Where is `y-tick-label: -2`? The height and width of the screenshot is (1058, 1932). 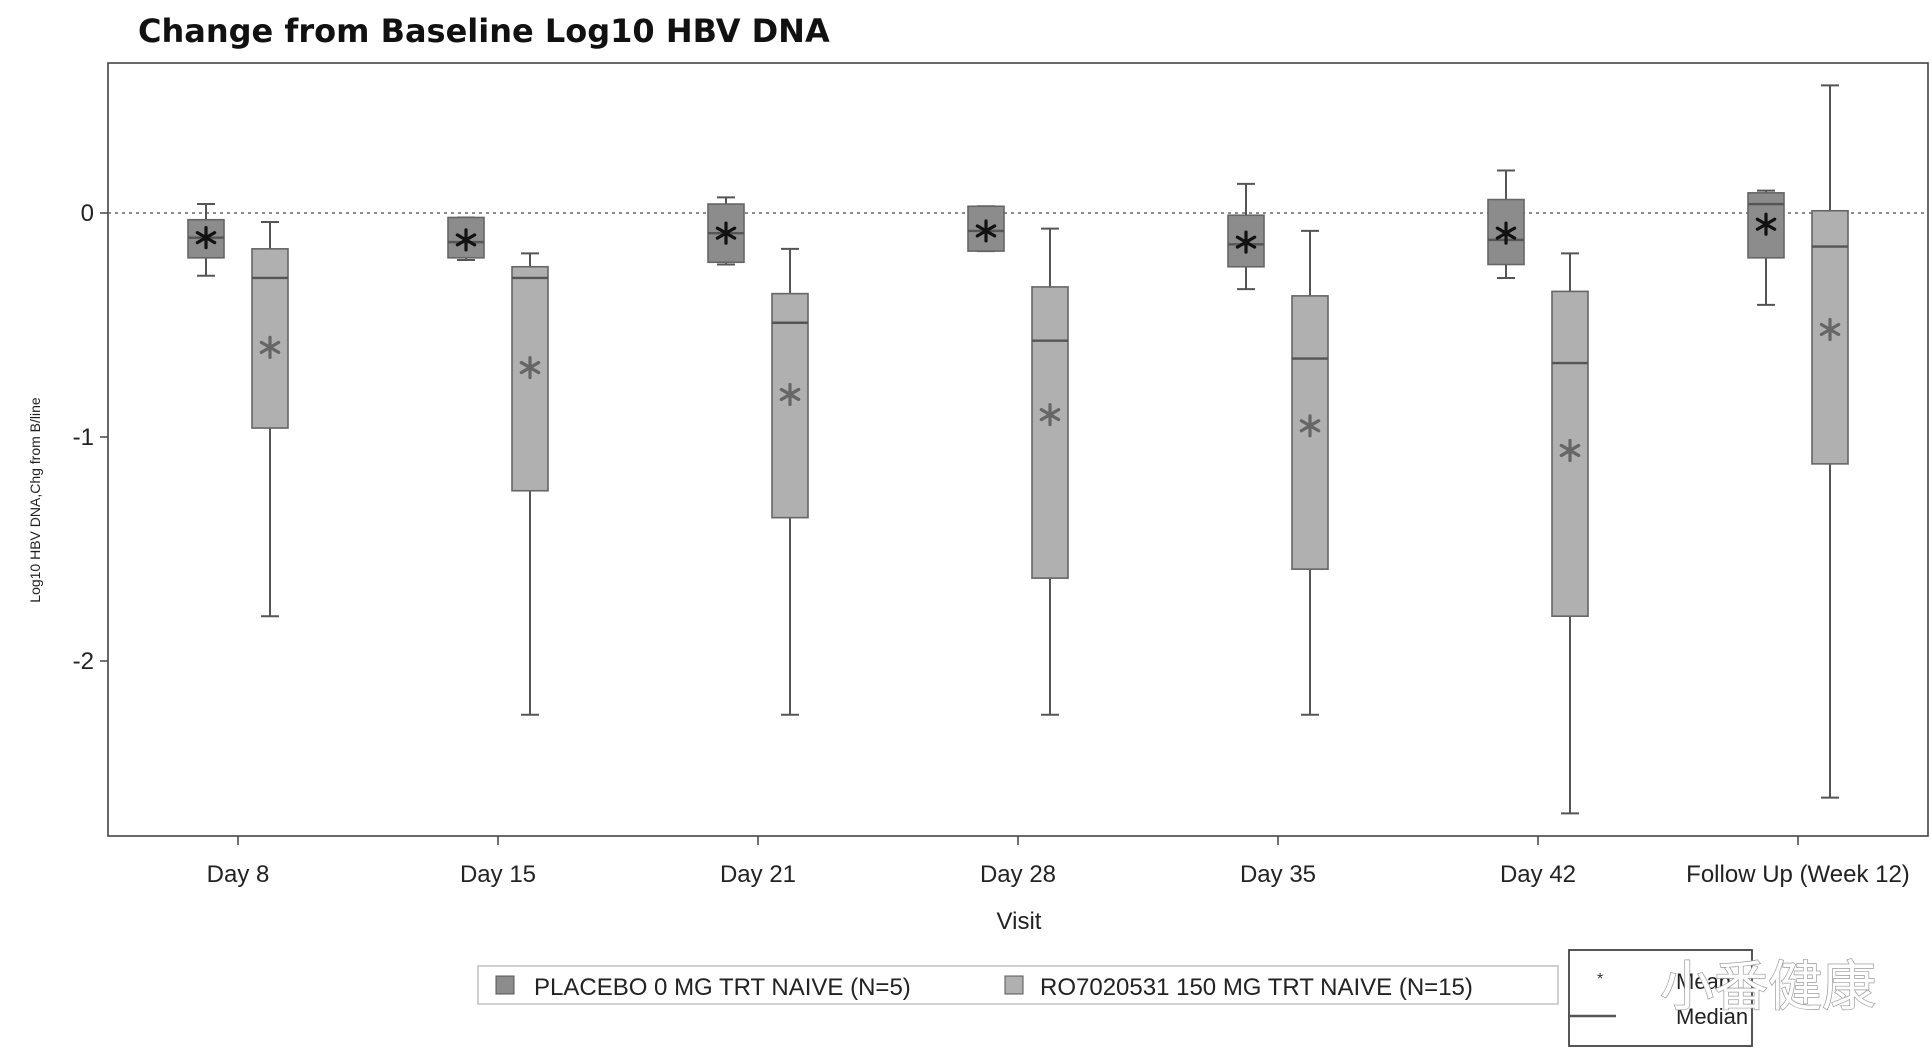 y-tick-label: -2 is located at coordinates (83, 661).